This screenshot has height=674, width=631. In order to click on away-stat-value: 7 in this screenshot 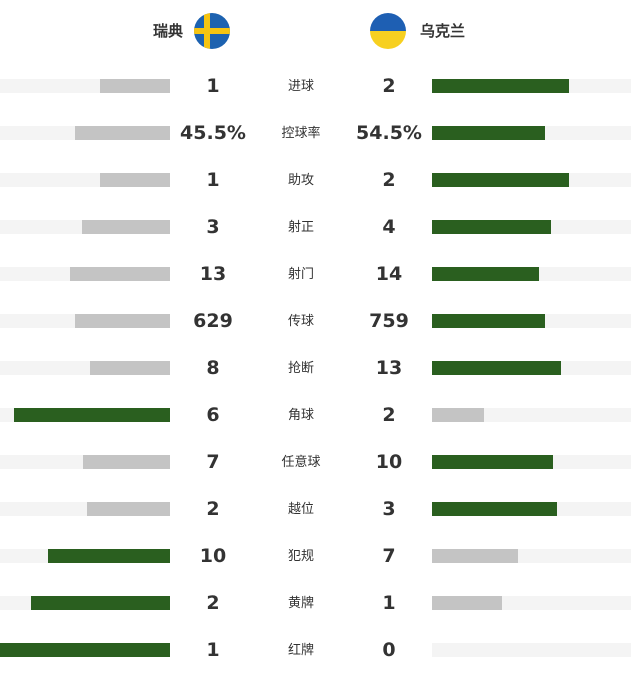, I will do `click(389, 556)`.